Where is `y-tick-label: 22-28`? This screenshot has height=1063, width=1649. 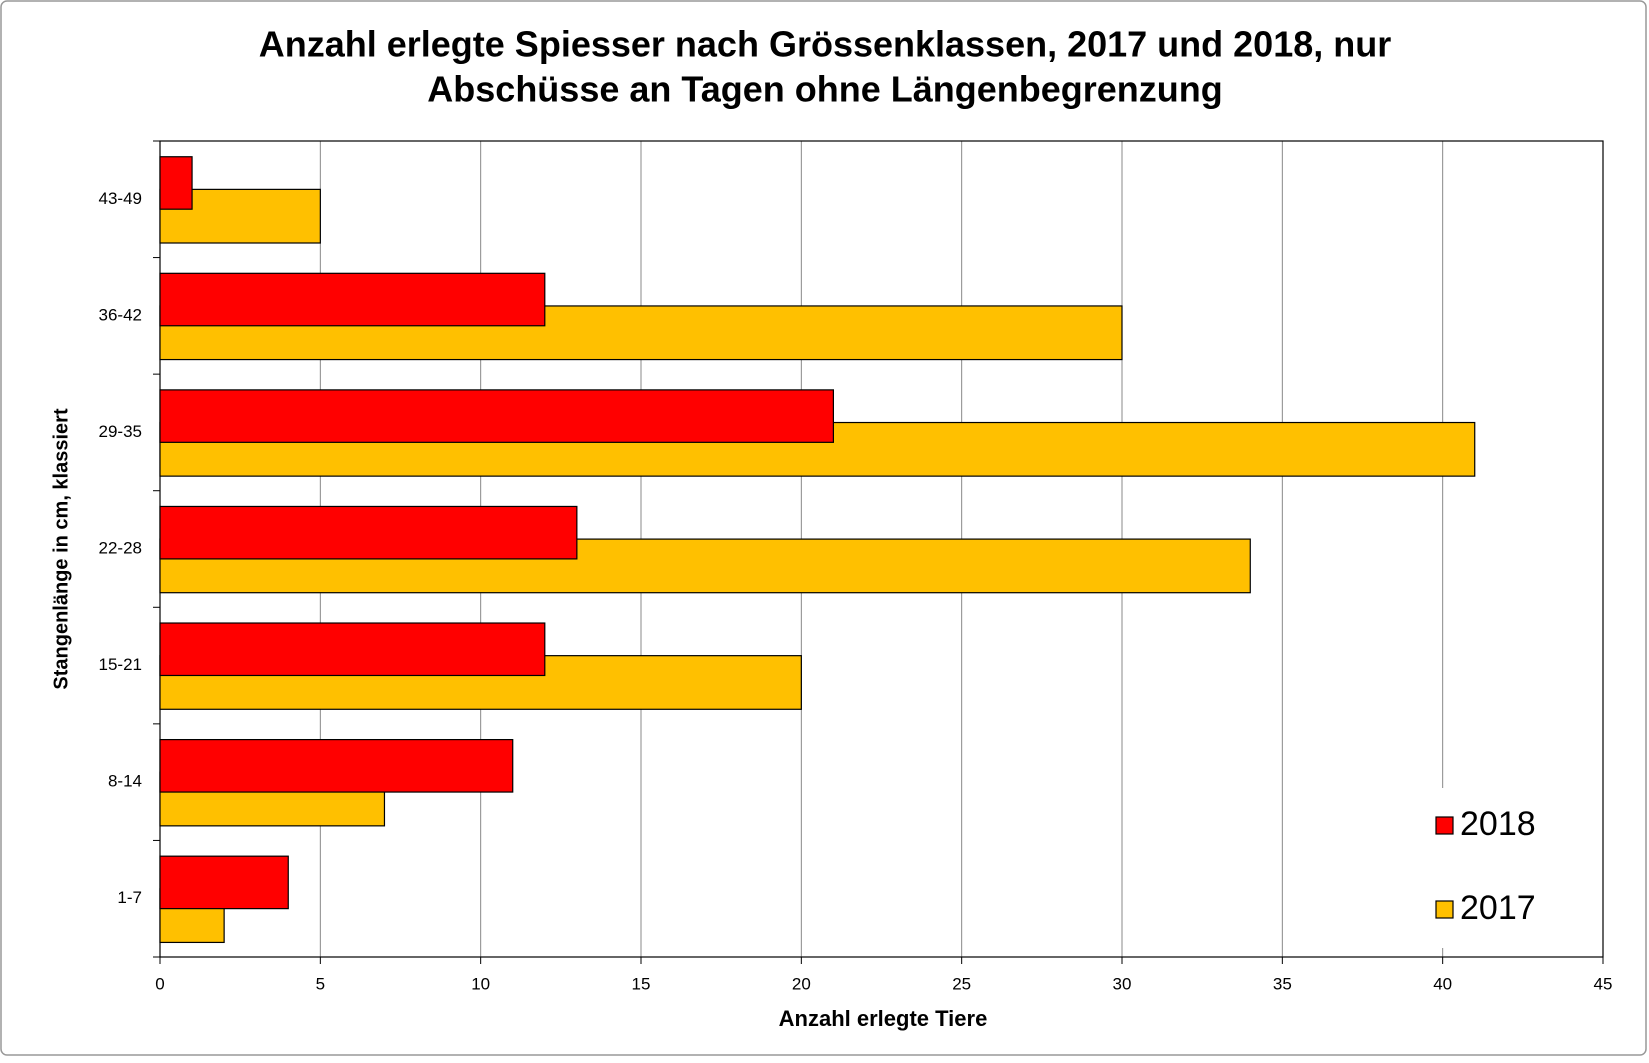
y-tick-label: 22-28 is located at coordinates (120, 547).